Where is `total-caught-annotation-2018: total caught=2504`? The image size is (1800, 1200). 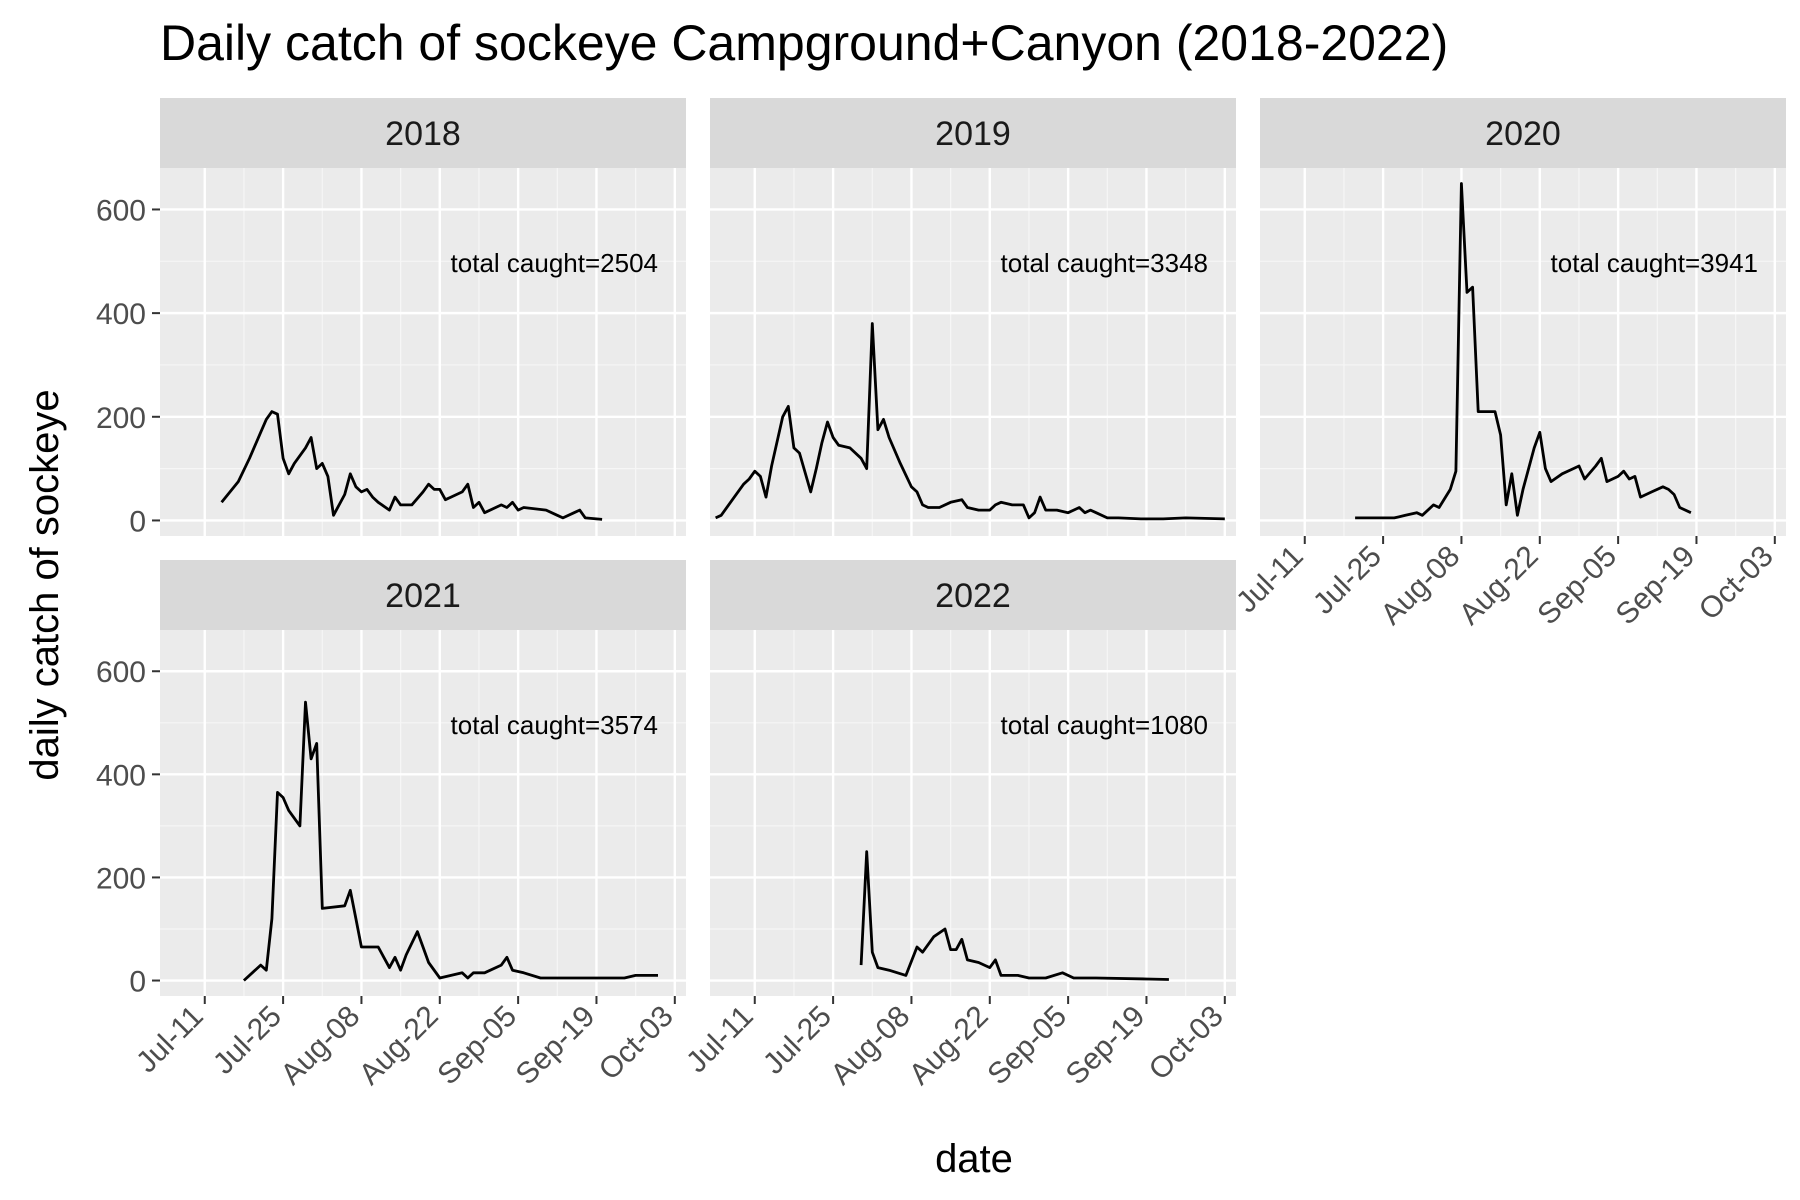 total-caught-annotation-2018: total caught=2504 is located at coordinates (554, 263).